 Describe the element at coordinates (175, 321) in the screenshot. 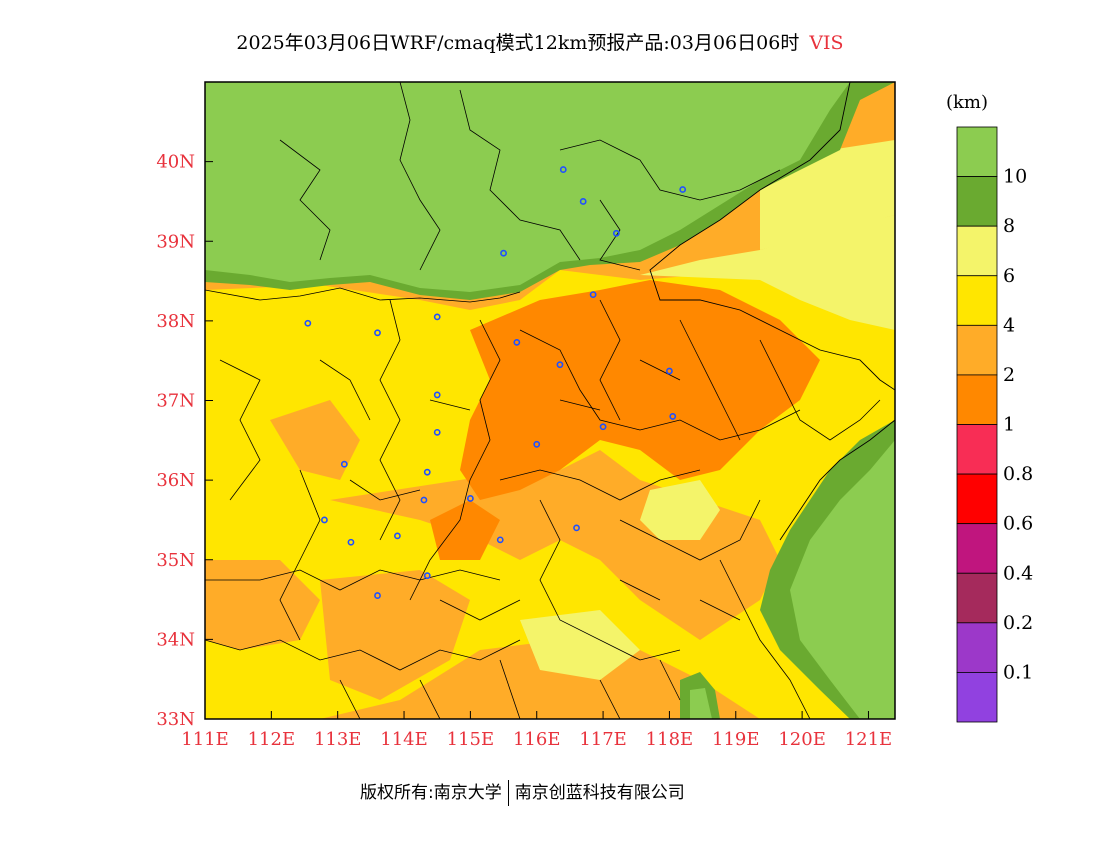

I see `lat-tick-label: 38N` at that location.